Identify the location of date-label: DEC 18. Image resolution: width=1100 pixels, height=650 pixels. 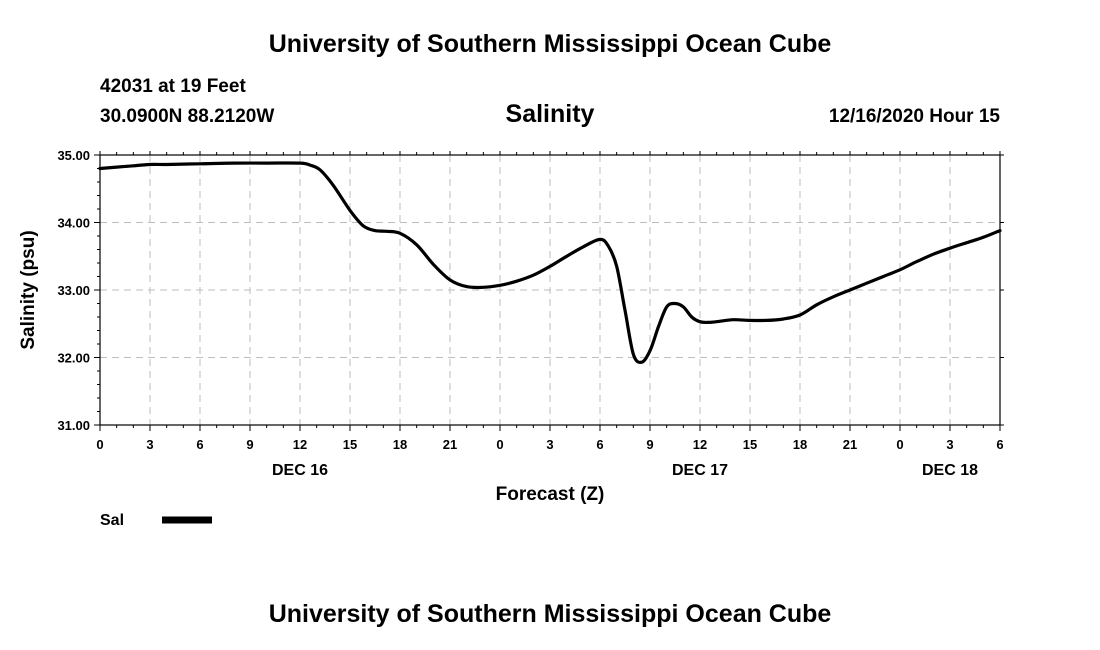
(950, 470).